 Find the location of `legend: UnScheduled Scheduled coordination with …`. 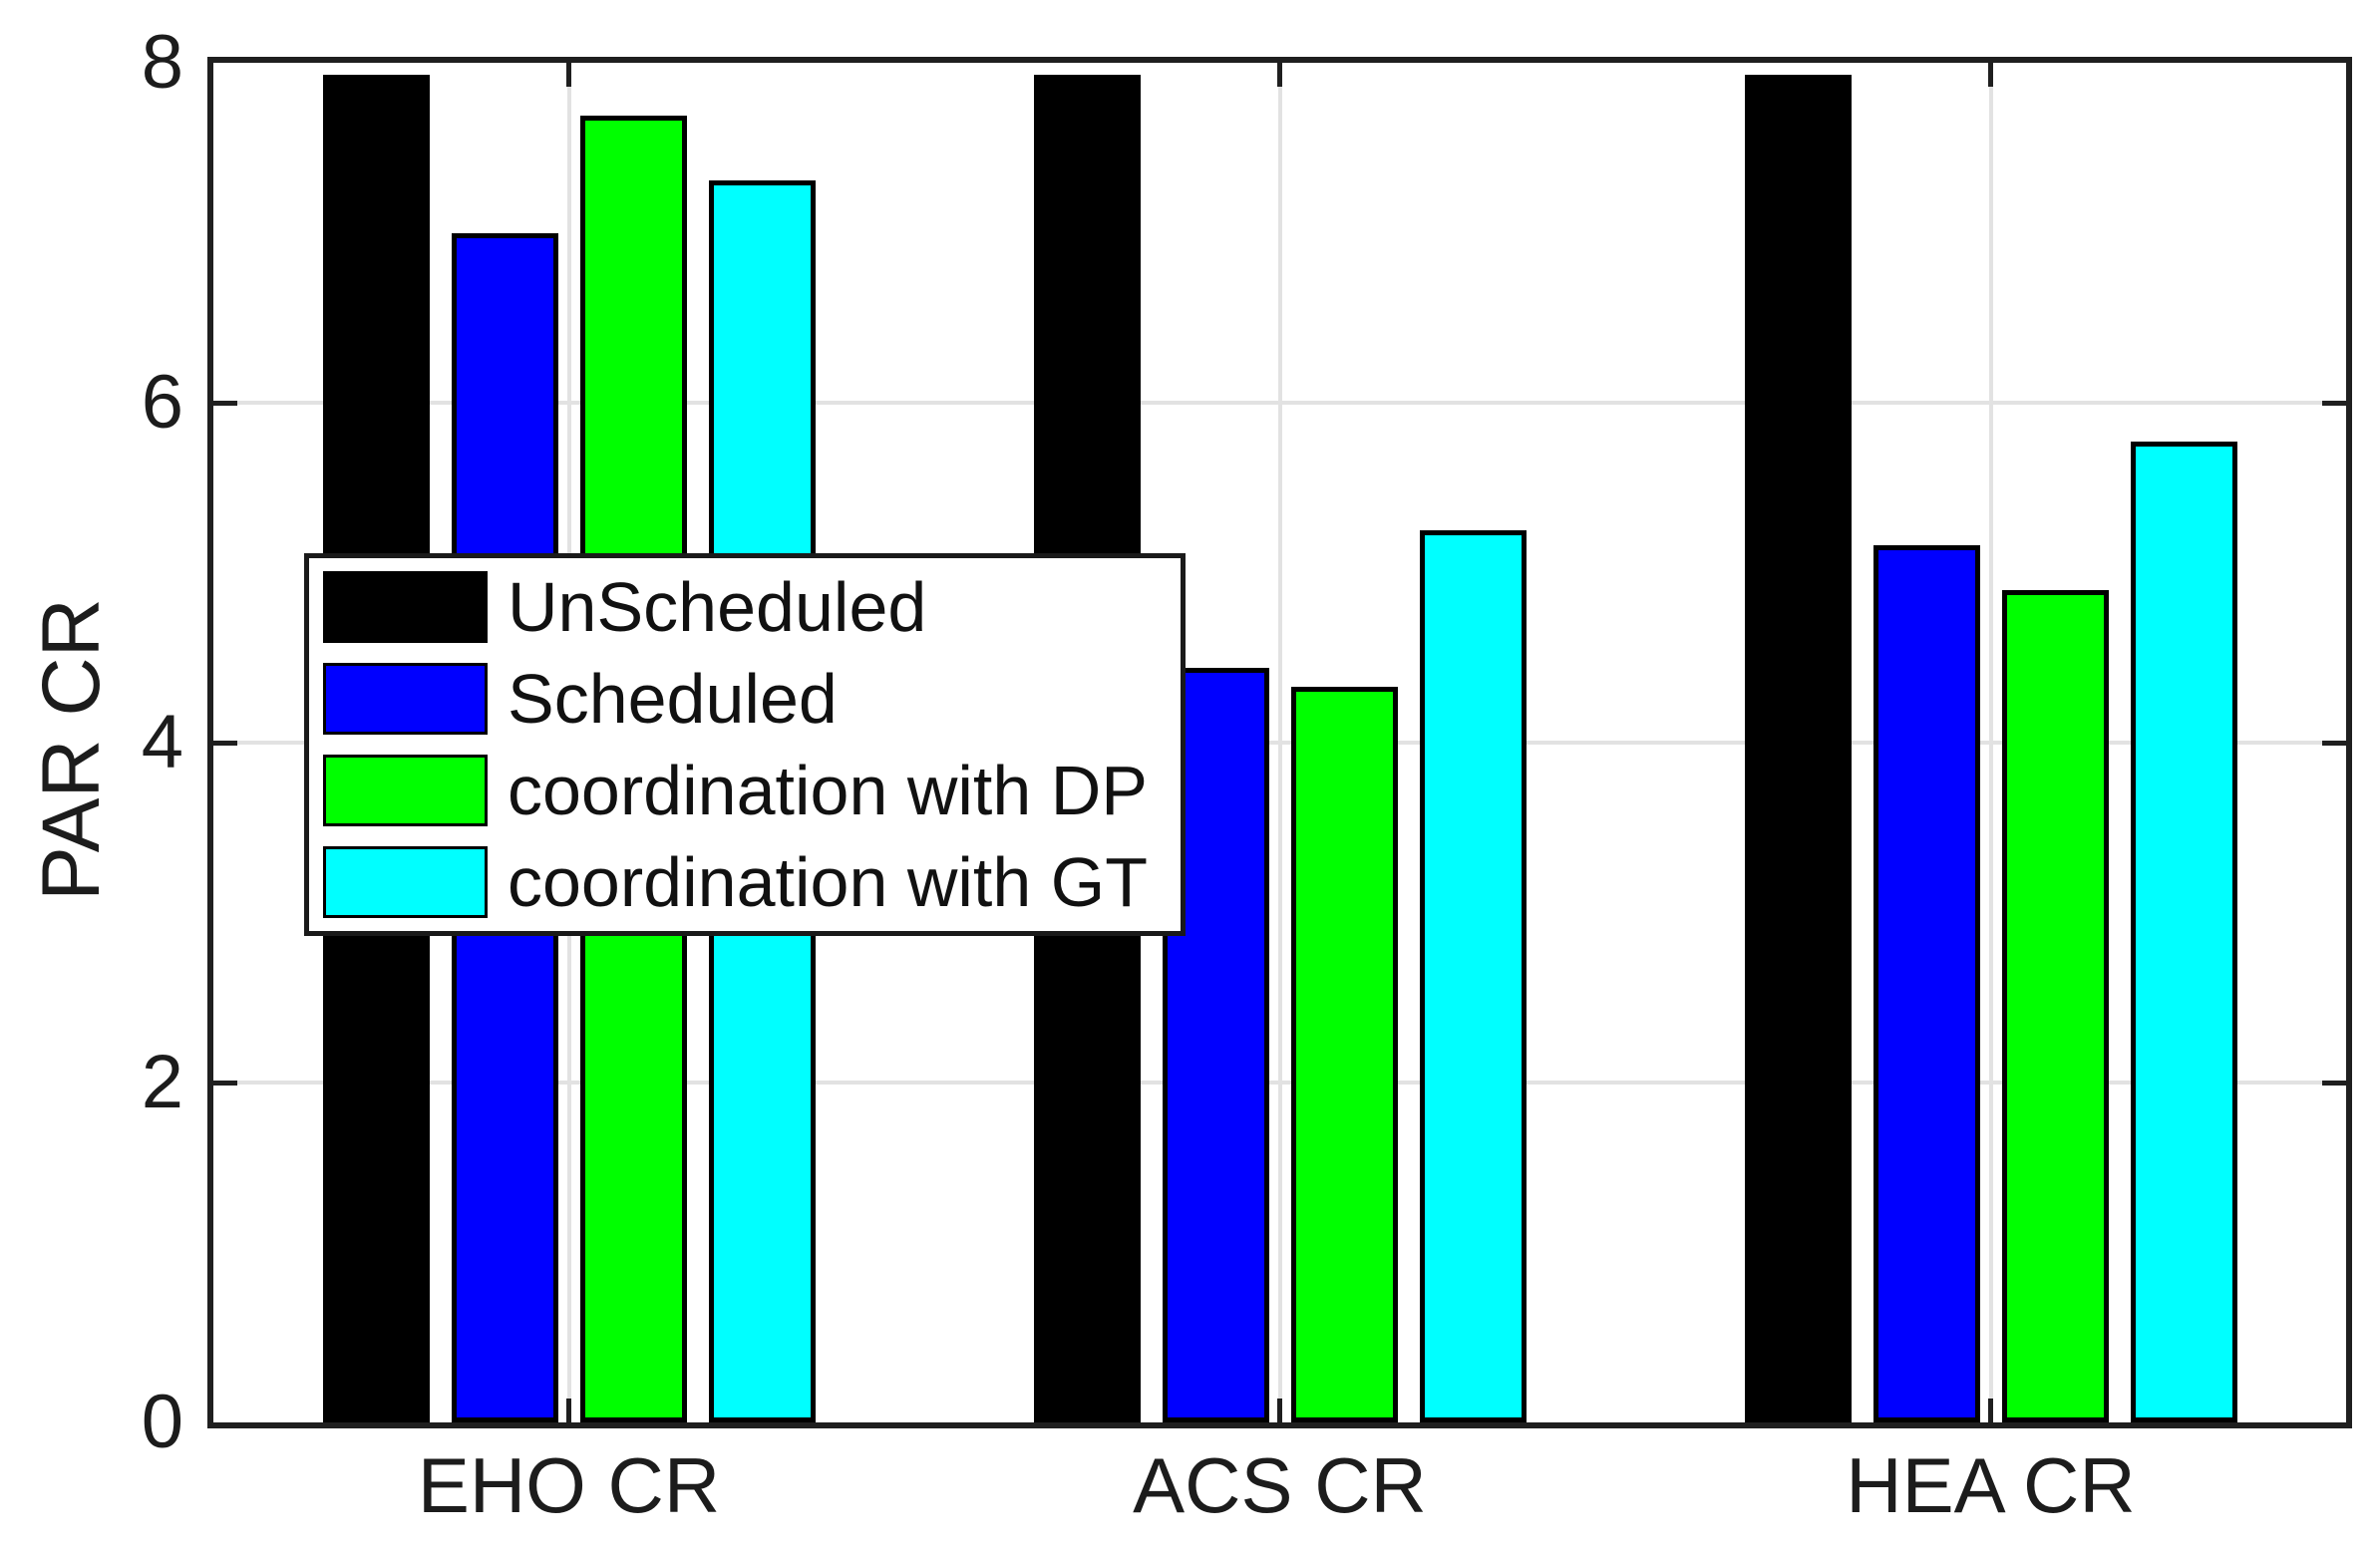

legend: UnScheduled Scheduled coordination with … is located at coordinates (745, 744).